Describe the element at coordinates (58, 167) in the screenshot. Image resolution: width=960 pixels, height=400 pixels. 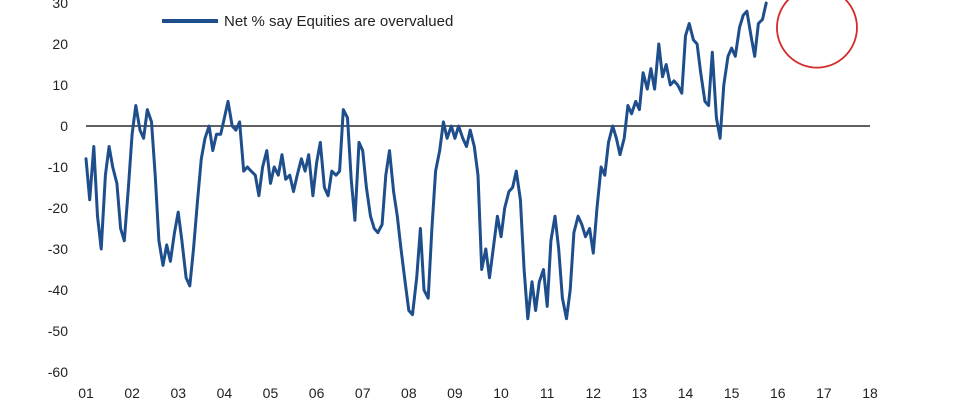
I see `y-tick-label: -10` at that location.